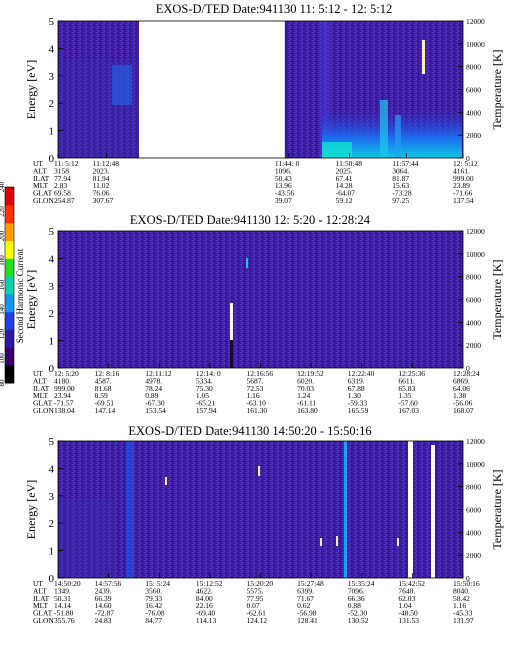  Describe the element at coordinates (461, 170) in the screenshot. I see `orbit-value: 4161.` at that location.